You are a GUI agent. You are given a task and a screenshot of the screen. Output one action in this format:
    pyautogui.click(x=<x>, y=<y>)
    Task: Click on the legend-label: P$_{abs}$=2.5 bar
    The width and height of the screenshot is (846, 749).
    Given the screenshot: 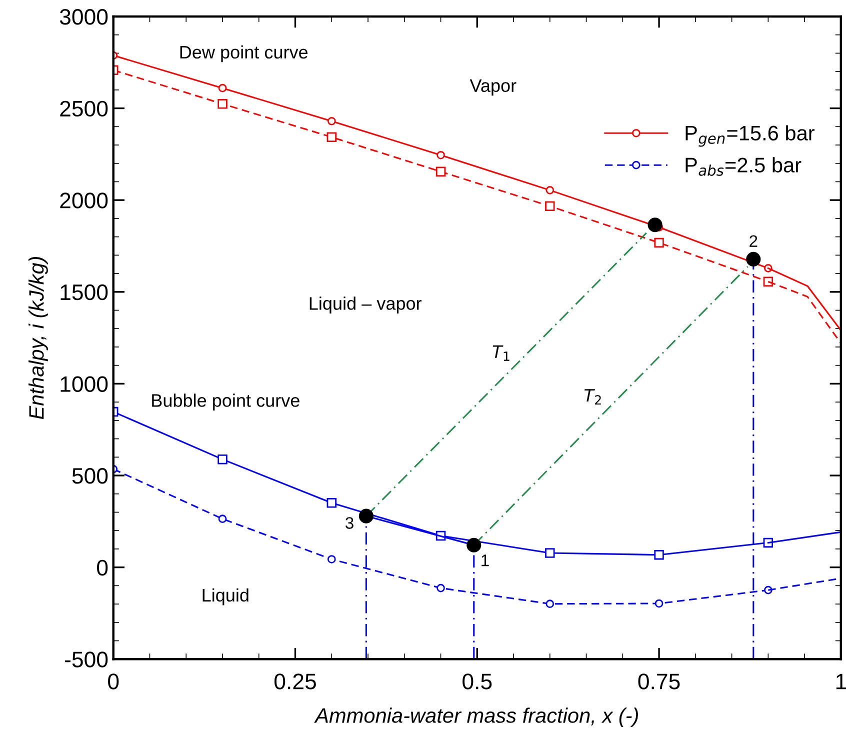 What is the action you would take?
    pyautogui.click(x=744, y=166)
    